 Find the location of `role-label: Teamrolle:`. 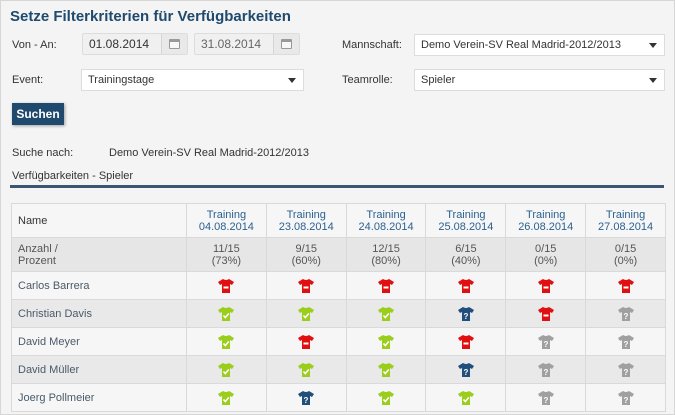

role-label: Teamrolle: is located at coordinates (367, 80).